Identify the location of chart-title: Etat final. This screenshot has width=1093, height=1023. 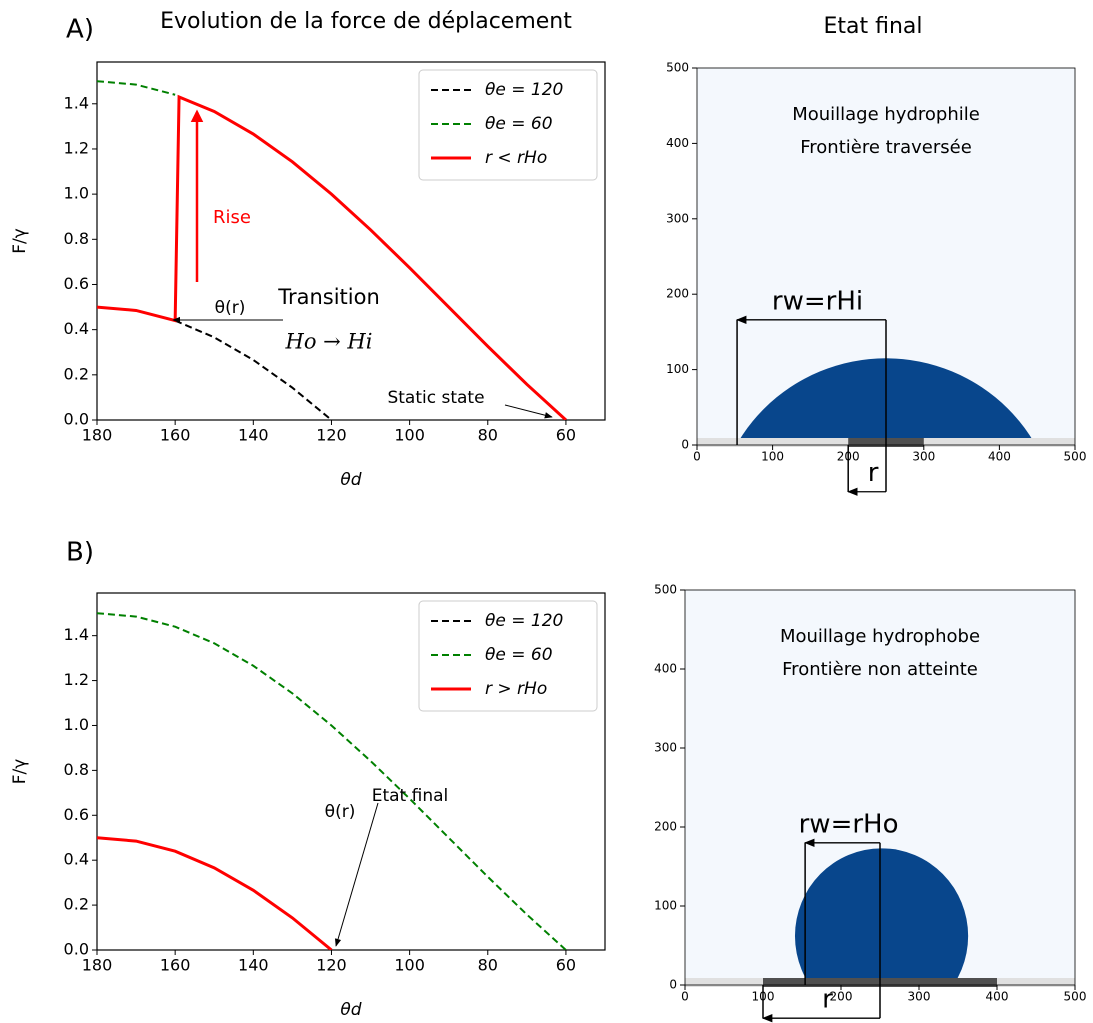
(872, 26).